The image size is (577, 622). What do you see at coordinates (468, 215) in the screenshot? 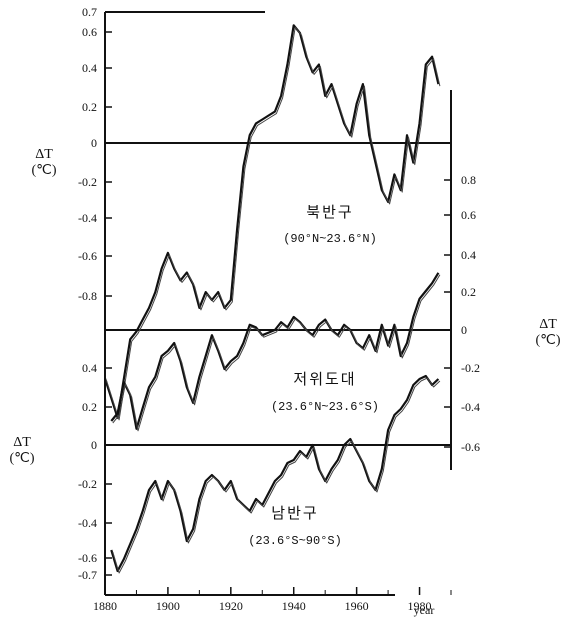
I see `y-tick-label-tropics-0.6: 0.6` at bounding box center [468, 215].